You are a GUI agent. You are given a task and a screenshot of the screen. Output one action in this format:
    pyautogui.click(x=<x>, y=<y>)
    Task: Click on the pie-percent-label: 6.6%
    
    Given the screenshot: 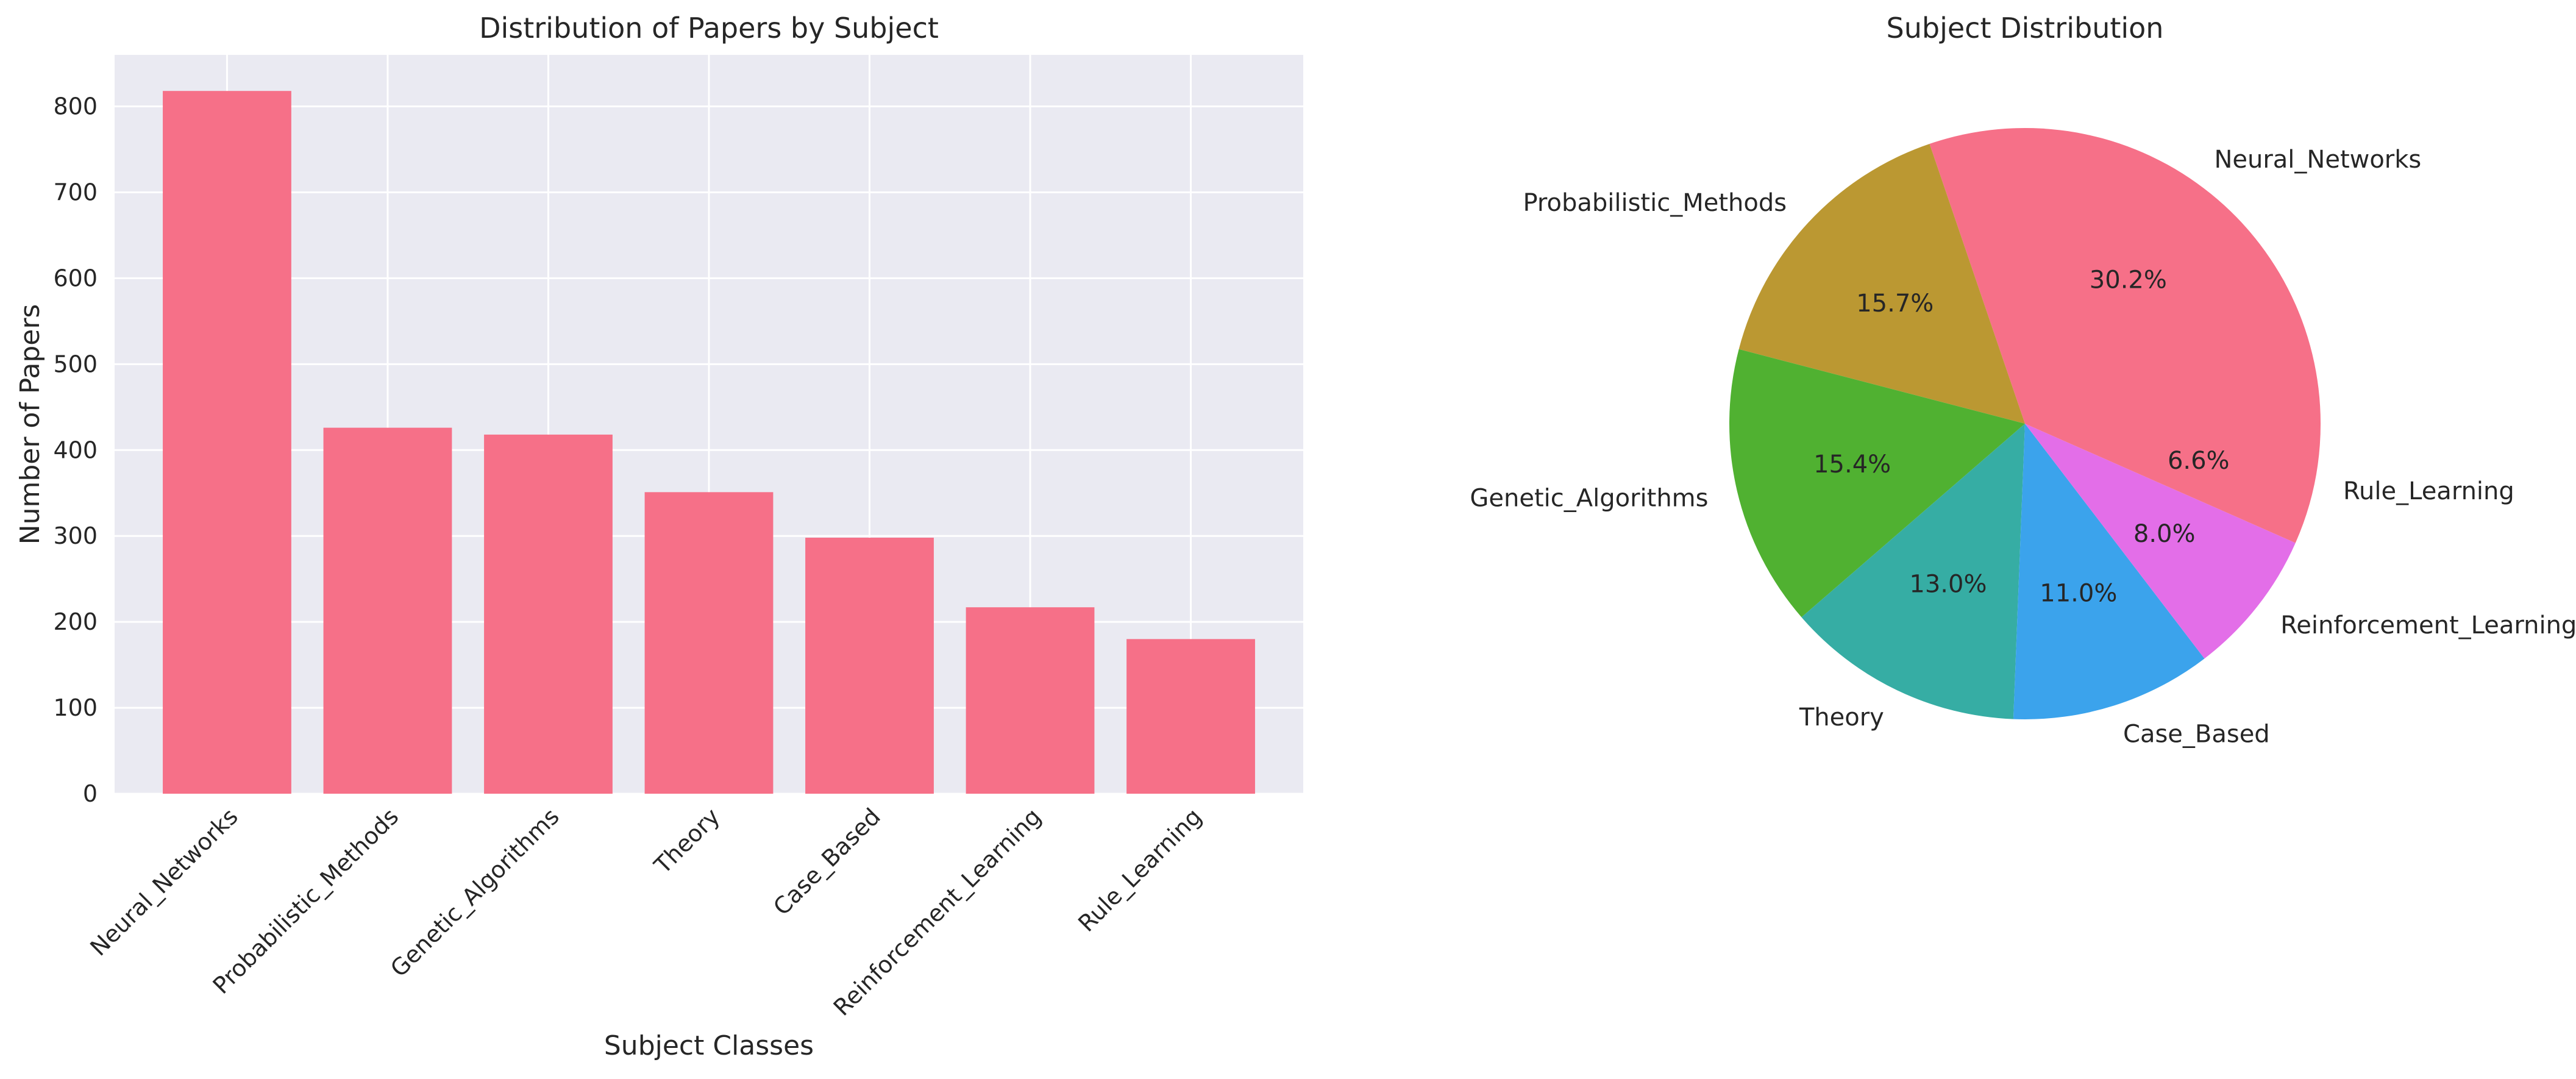 What is the action you would take?
    pyautogui.click(x=2199, y=461)
    